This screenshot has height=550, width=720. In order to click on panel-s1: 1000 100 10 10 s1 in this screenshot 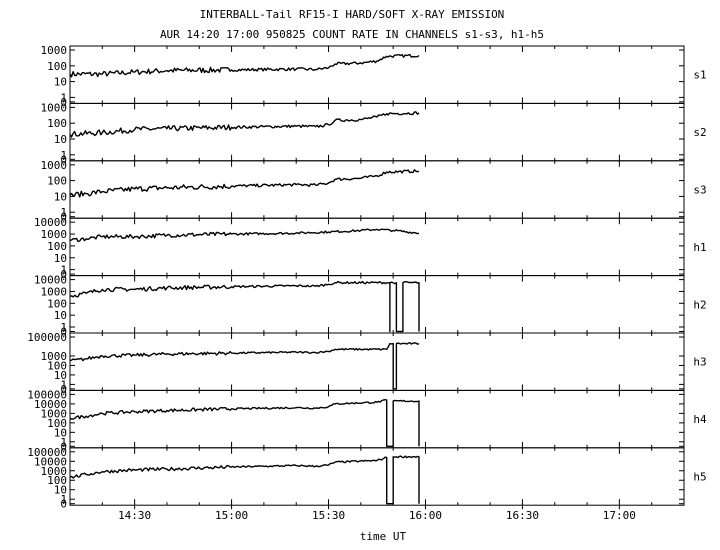, I will do `click(374, 76)`.